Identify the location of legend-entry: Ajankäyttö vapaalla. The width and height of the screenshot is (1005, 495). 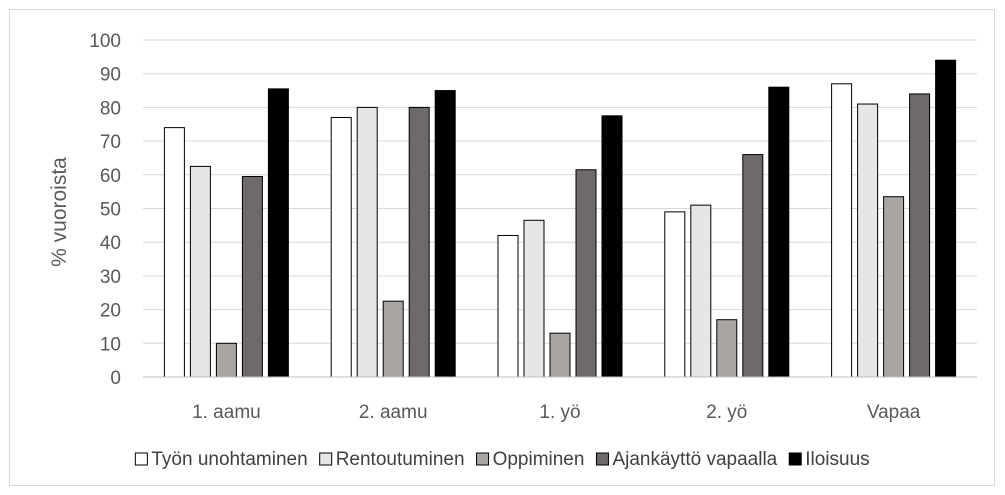
(686, 459).